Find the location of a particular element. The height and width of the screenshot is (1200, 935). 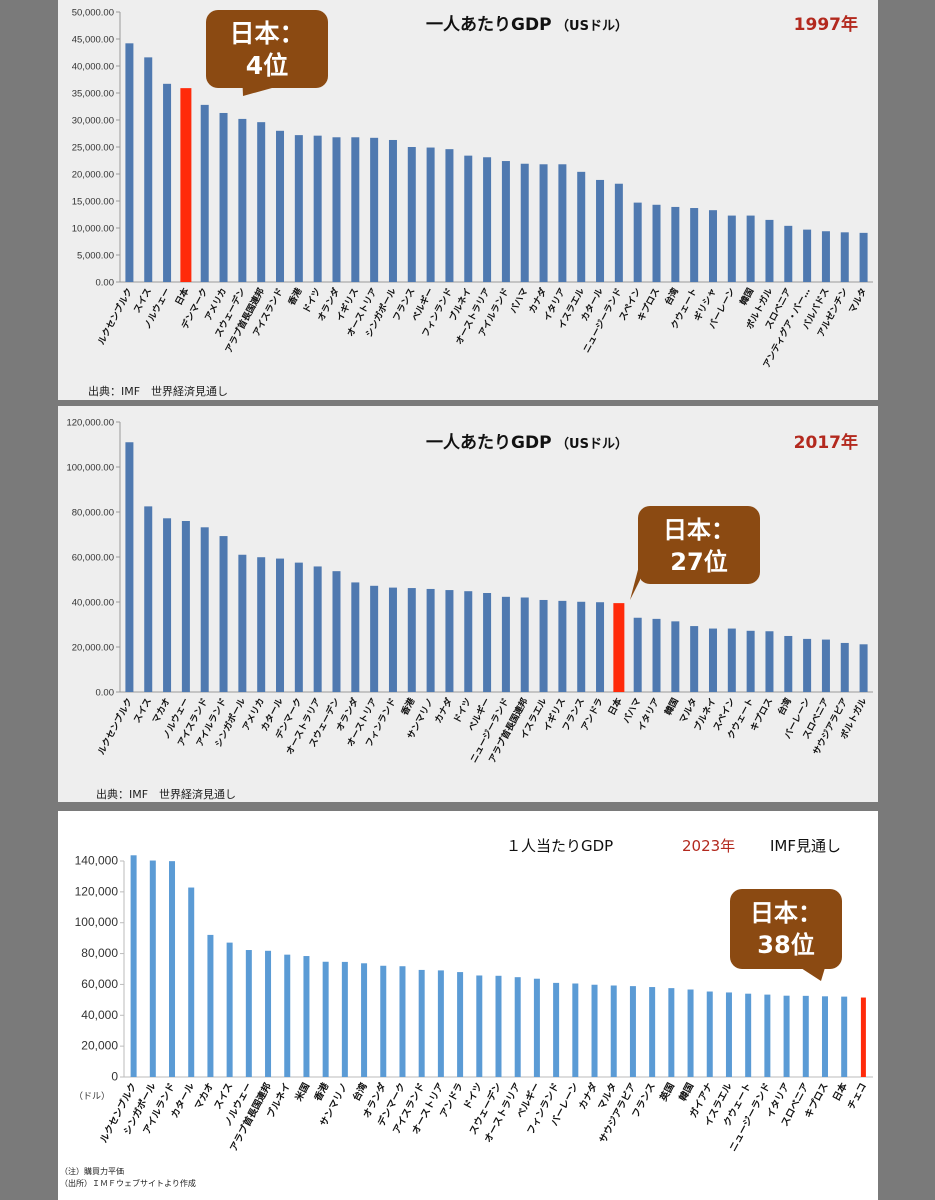

y-tick-label: 15,000.00 is located at coordinates (93, 202).